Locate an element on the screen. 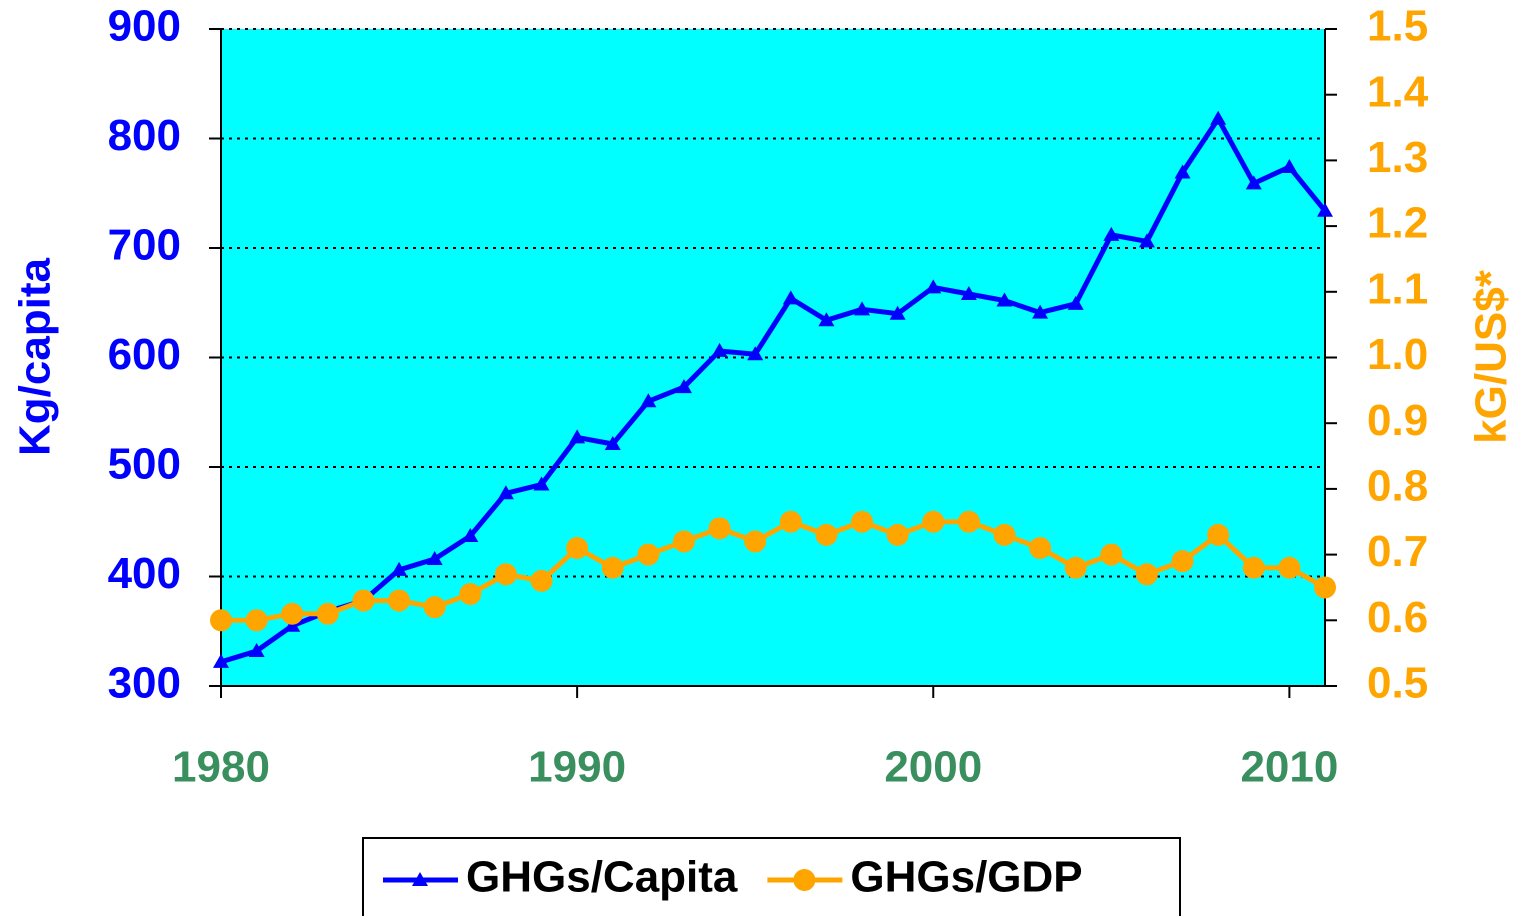 Image resolution: width=1517 pixels, height=916 pixels. y-tick-label: 700 is located at coordinates (144, 245).